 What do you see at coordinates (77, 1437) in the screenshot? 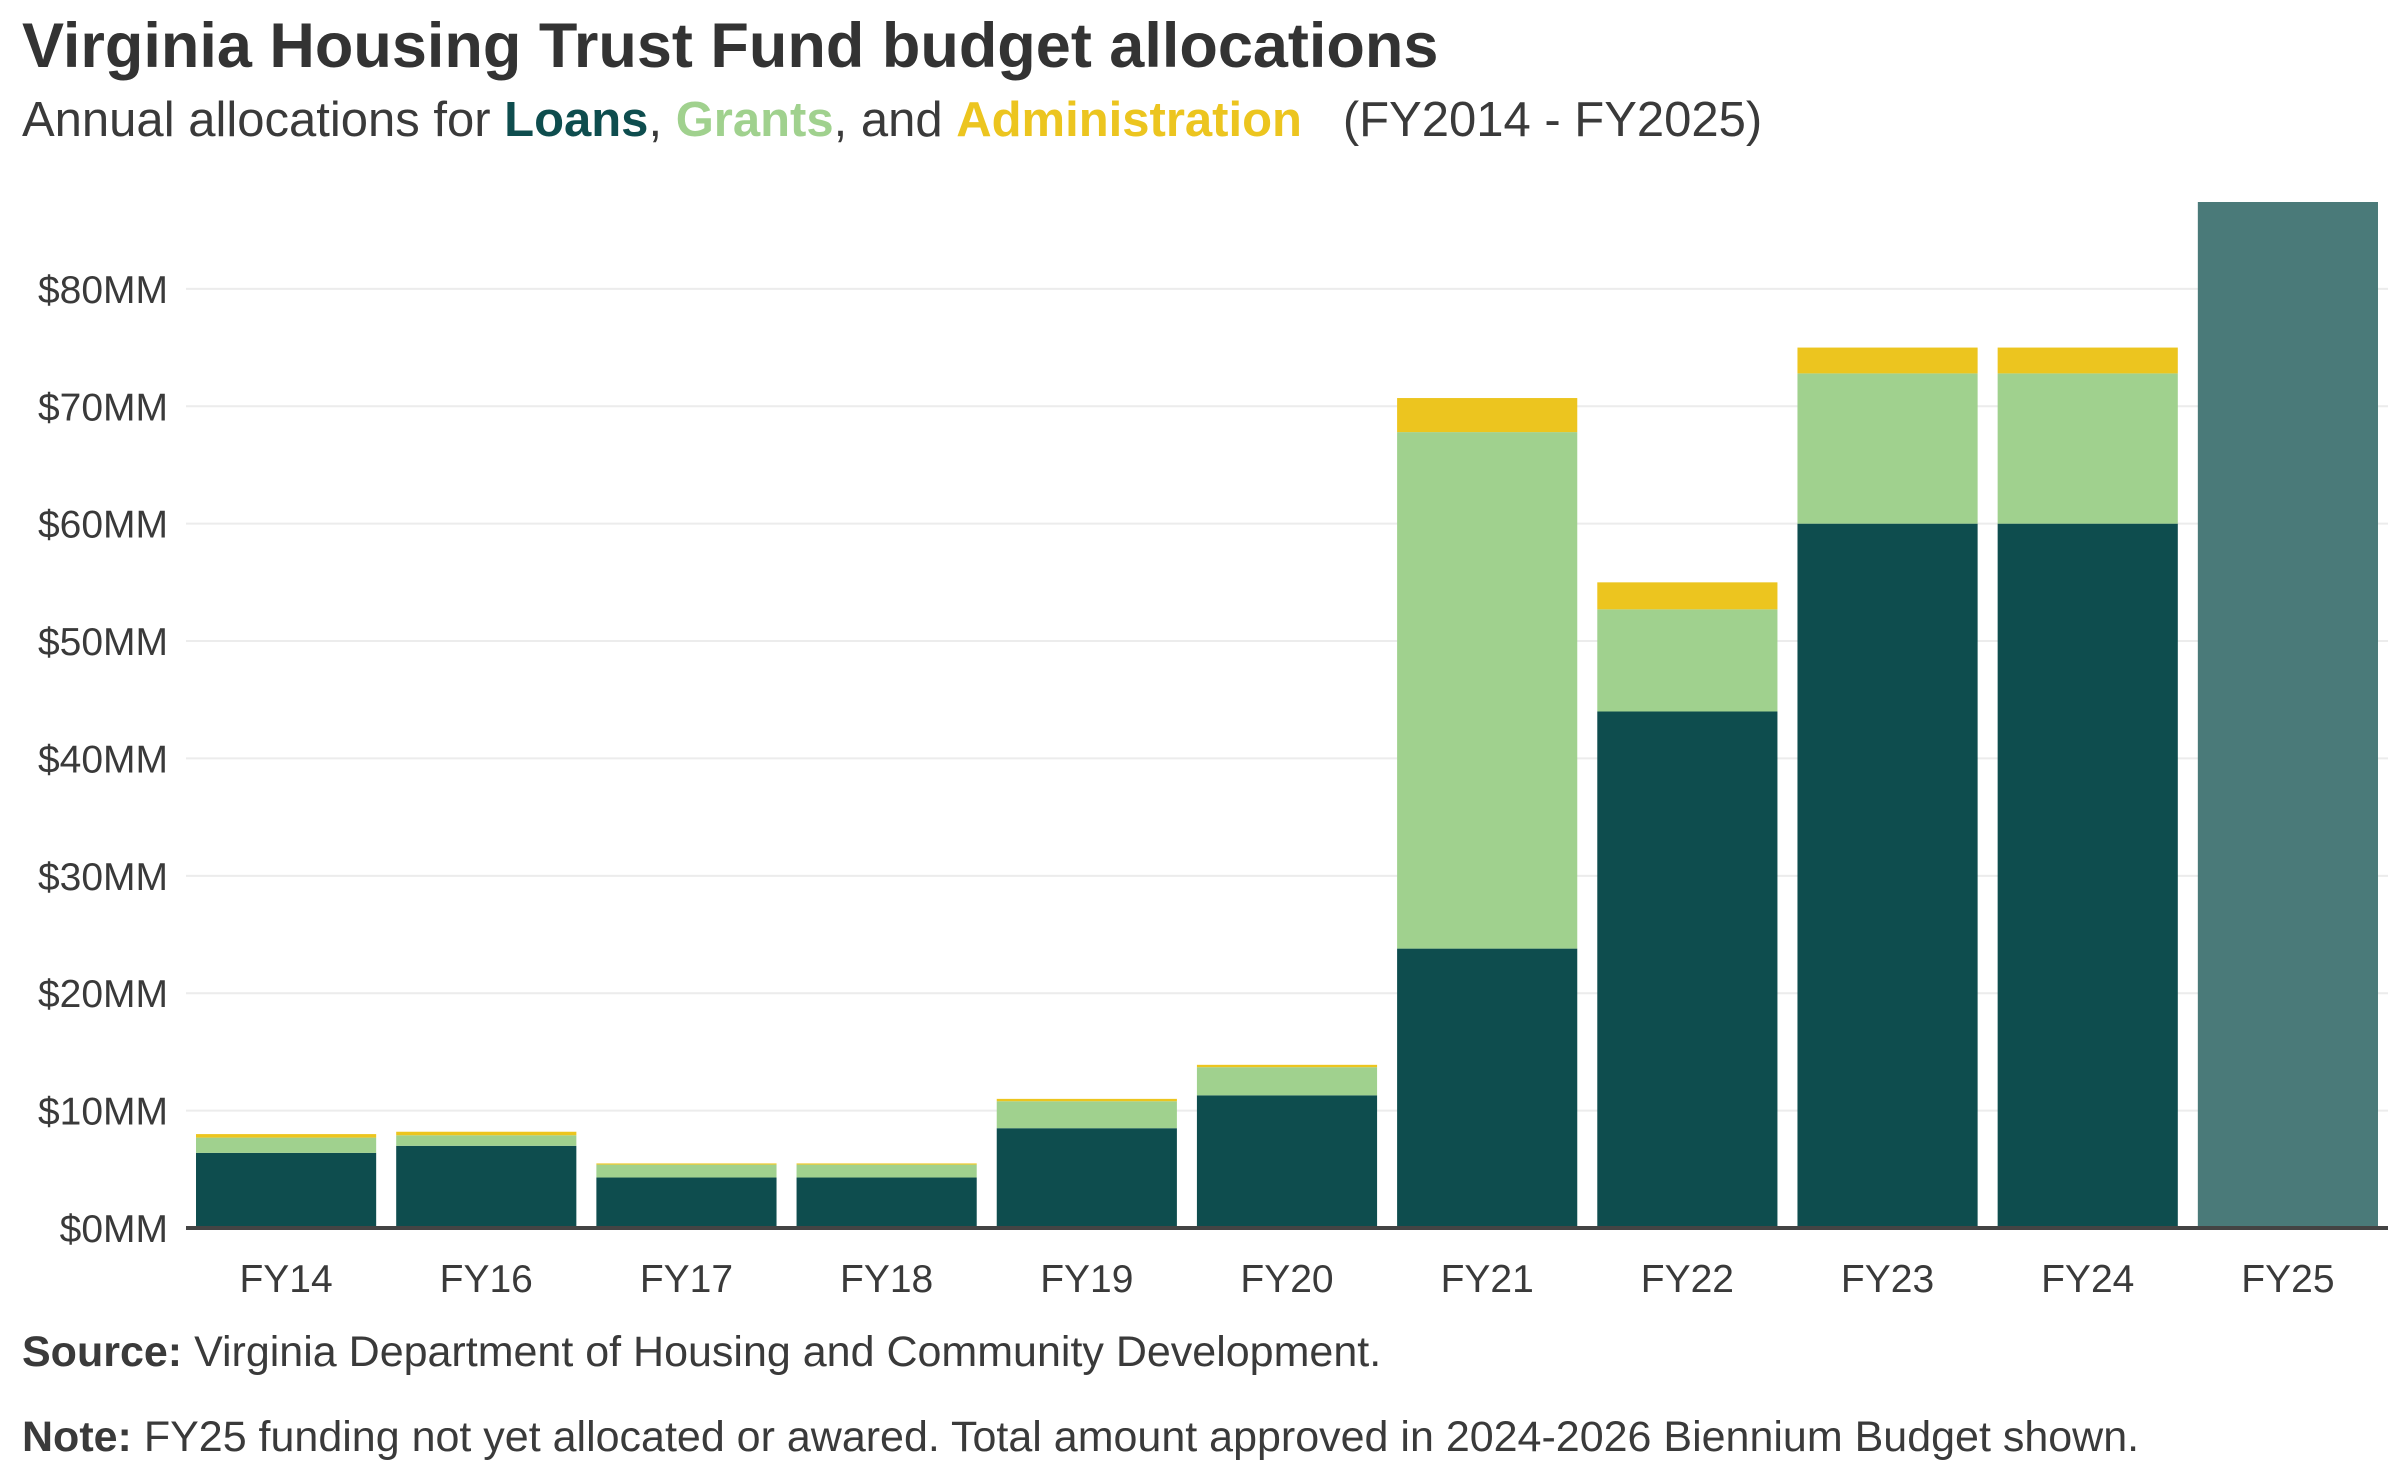
I see `note-label: Note:` at bounding box center [77, 1437].